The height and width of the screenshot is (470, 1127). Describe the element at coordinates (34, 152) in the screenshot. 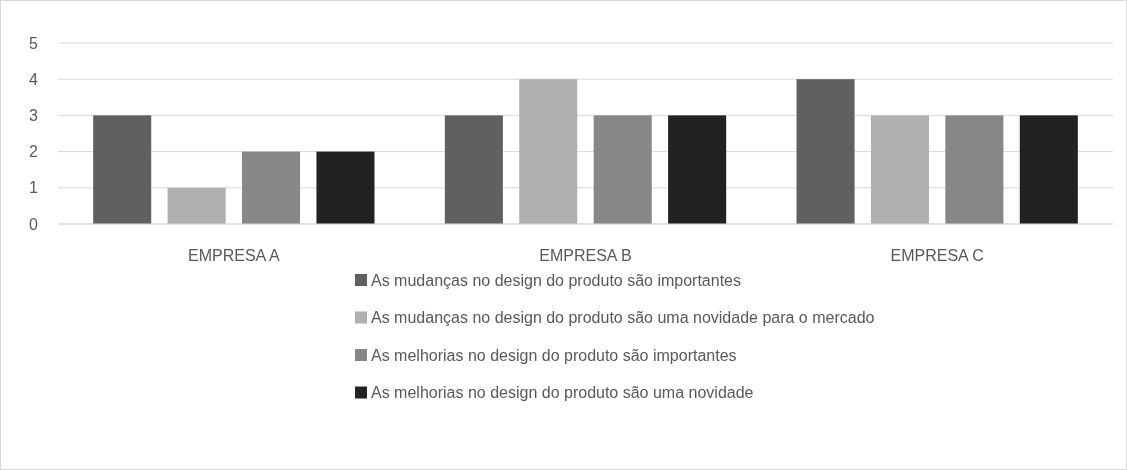

I see `y-tick-label: 2` at that location.